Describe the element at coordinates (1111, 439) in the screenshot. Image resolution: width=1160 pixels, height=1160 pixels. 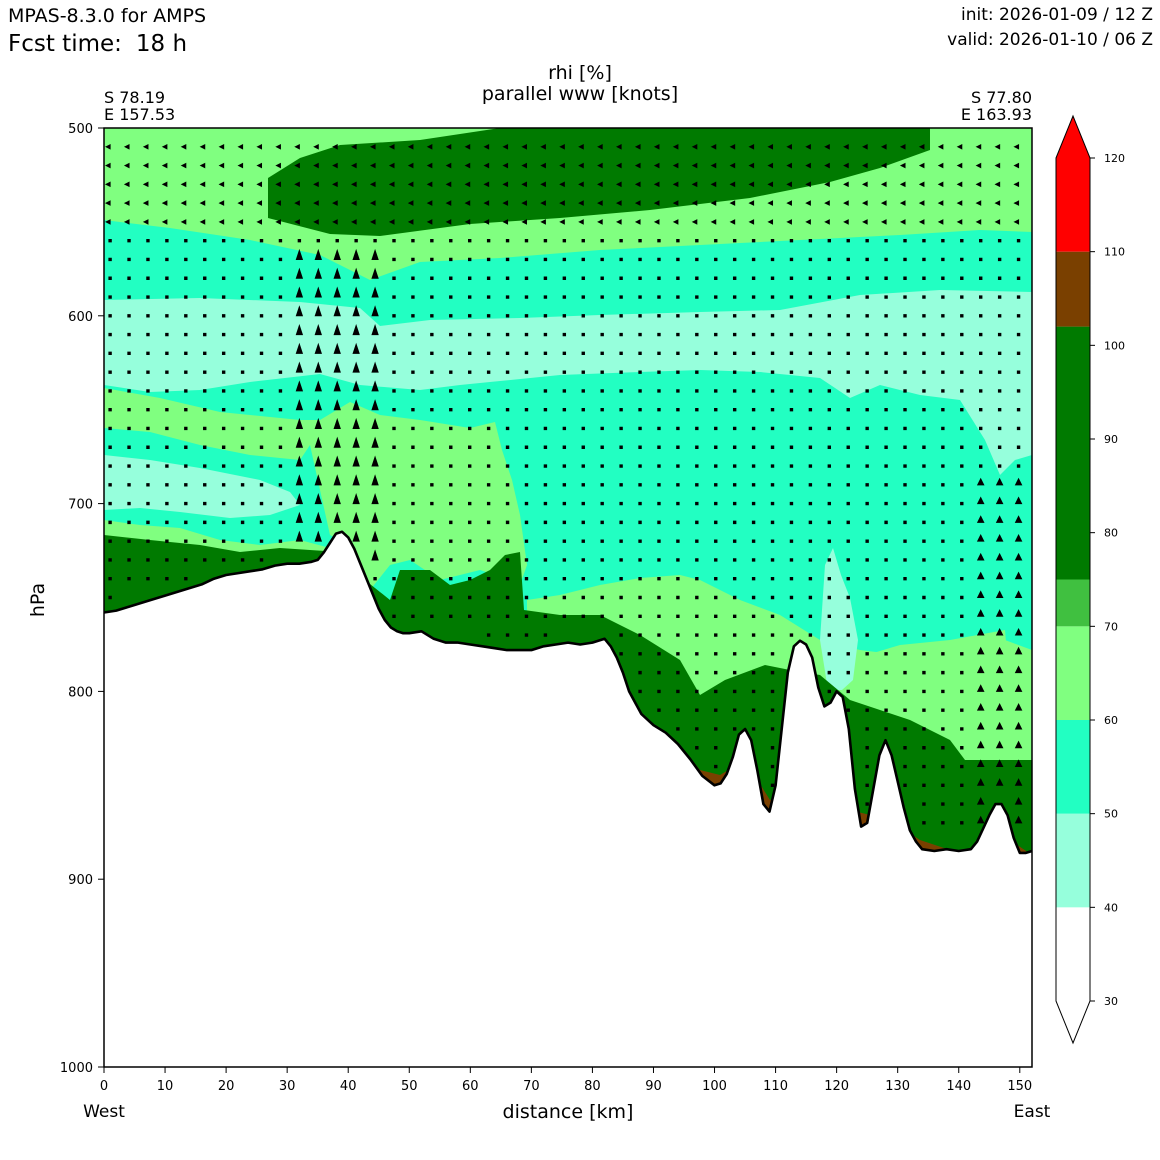
I see `colorbar-tick-label: 90` at that location.